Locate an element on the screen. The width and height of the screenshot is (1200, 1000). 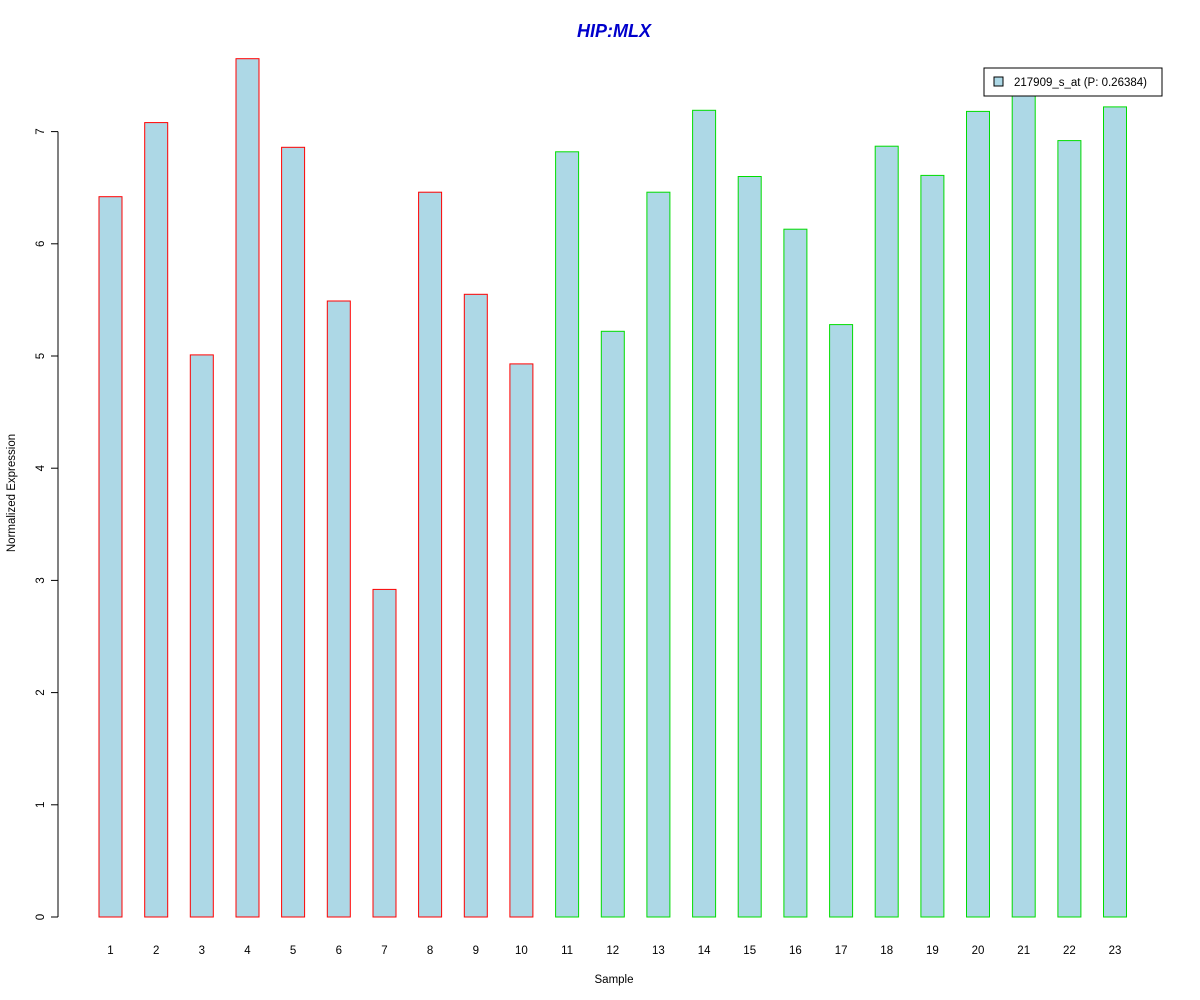
y-tick-label: 6 is located at coordinates (41, 244).